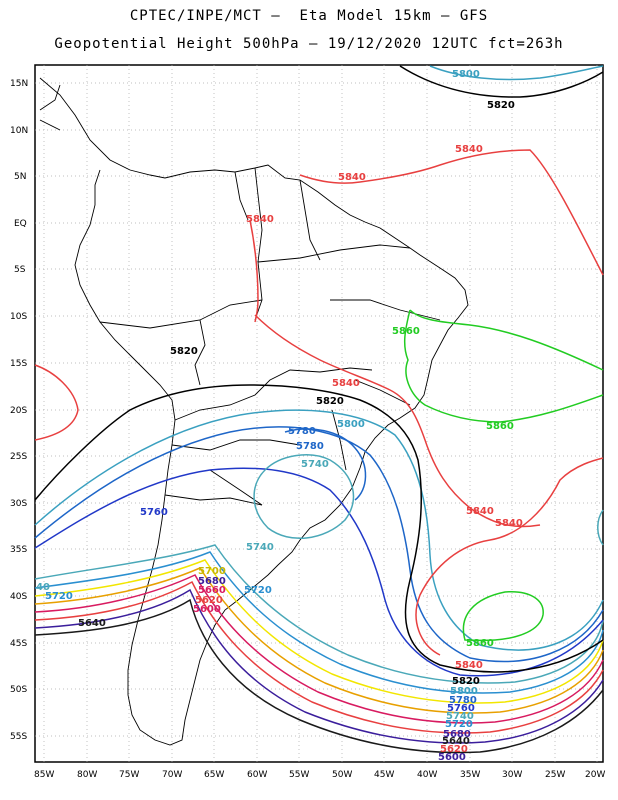 Image resolution: width=618 pixels, height=800 pixels. What do you see at coordinates (427, 775) in the screenshot?
I see `lon-label: 40W` at bounding box center [427, 775].